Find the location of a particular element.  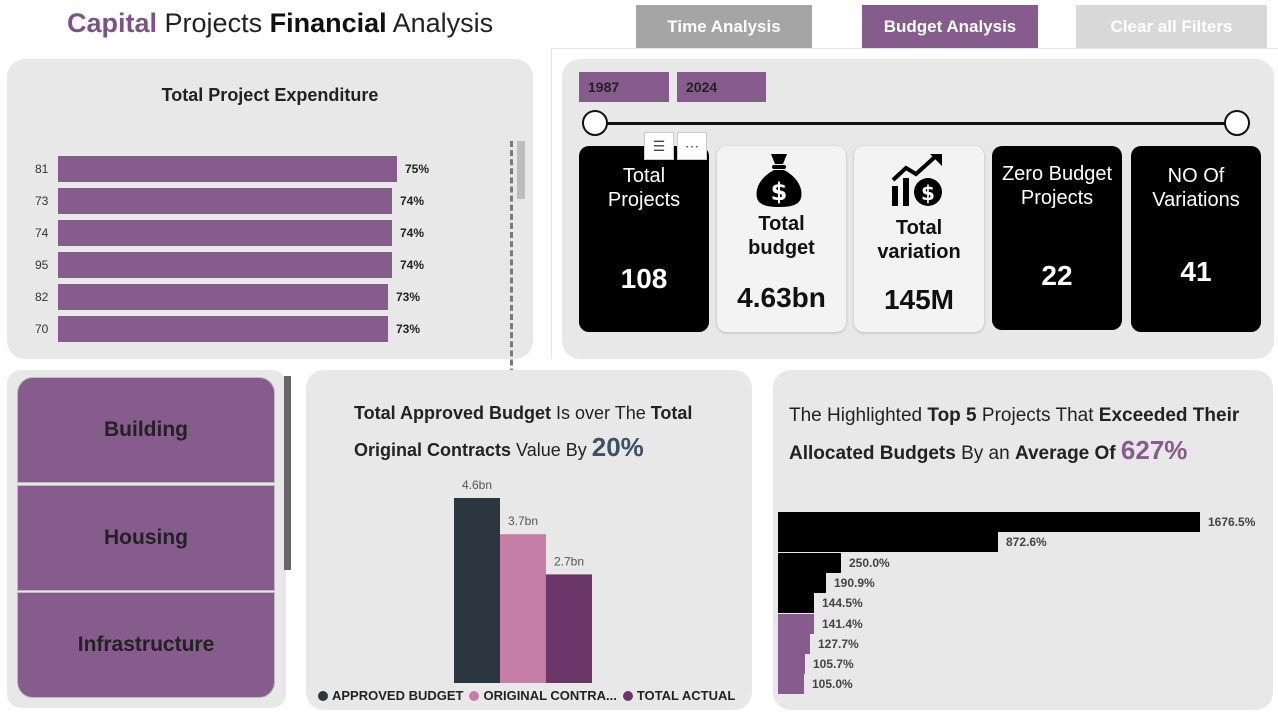

kpi-label: Total Projects is located at coordinates (644, 188).